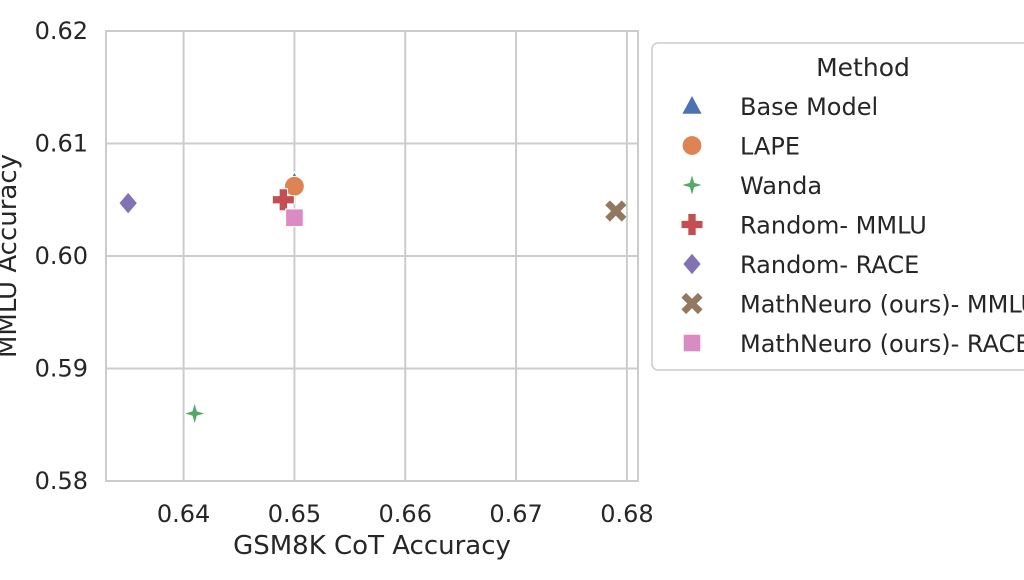 The width and height of the screenshot is (1024, 580). I want to click on legend-label: MathNeuro (ours)- MMLU, so click(882, 305).